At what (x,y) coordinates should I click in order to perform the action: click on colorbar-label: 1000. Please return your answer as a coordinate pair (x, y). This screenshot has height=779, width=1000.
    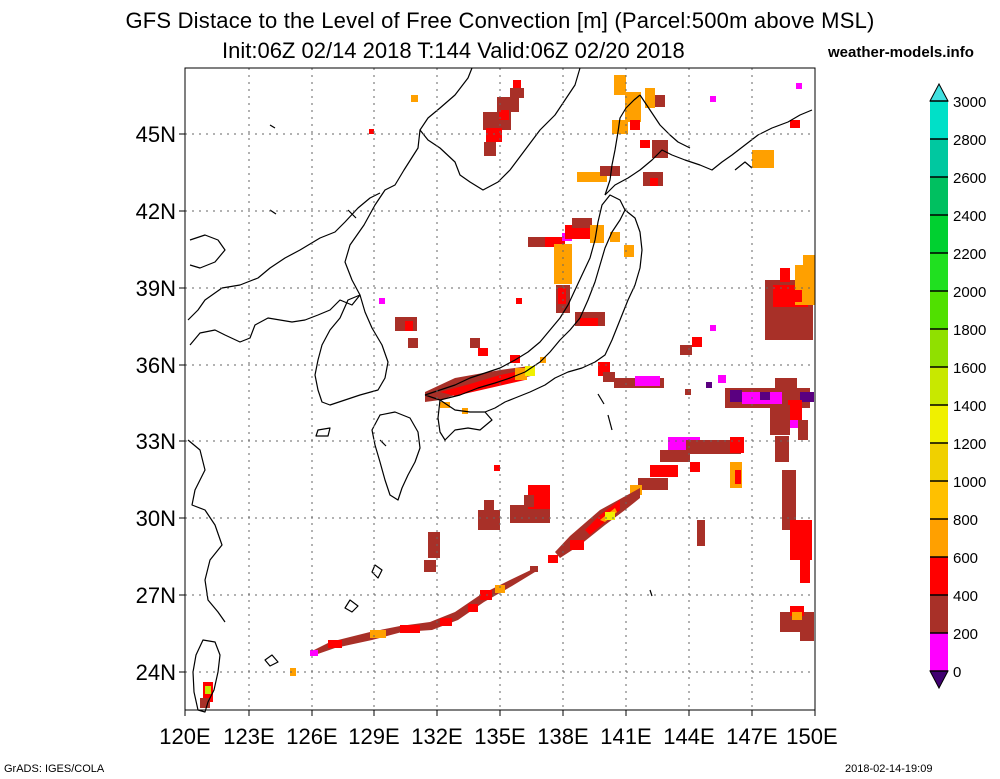
    Looking at the image, I should click on (969, 482).